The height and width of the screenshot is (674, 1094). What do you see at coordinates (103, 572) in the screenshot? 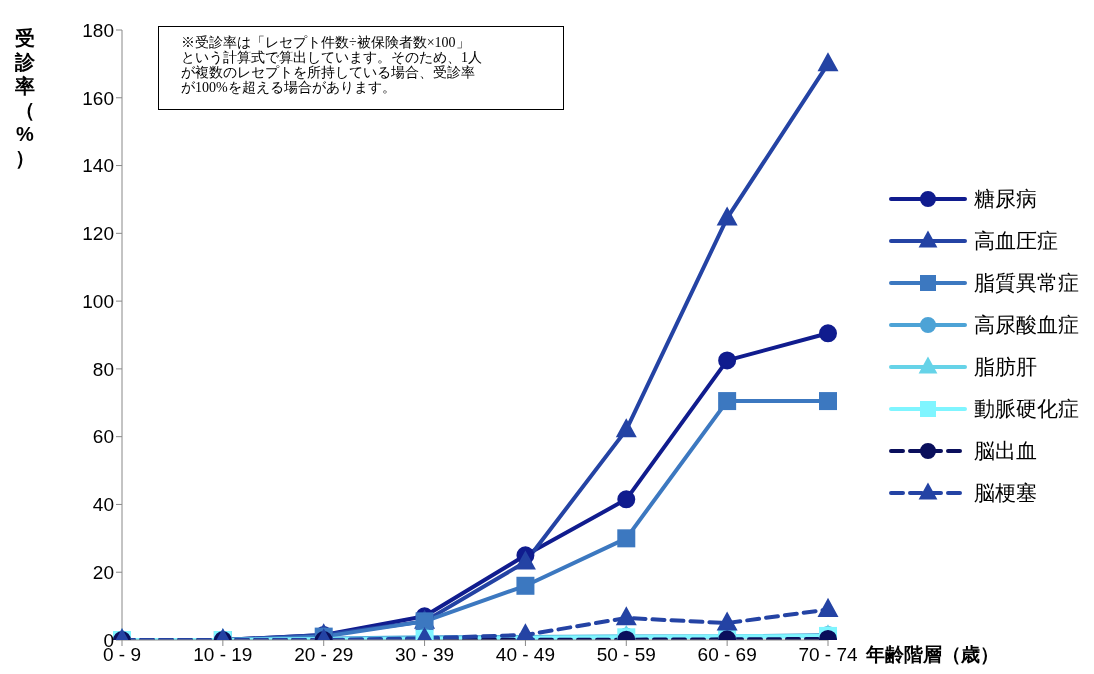
I see `y-tick-label: 20` at bounding box center [103, 572].